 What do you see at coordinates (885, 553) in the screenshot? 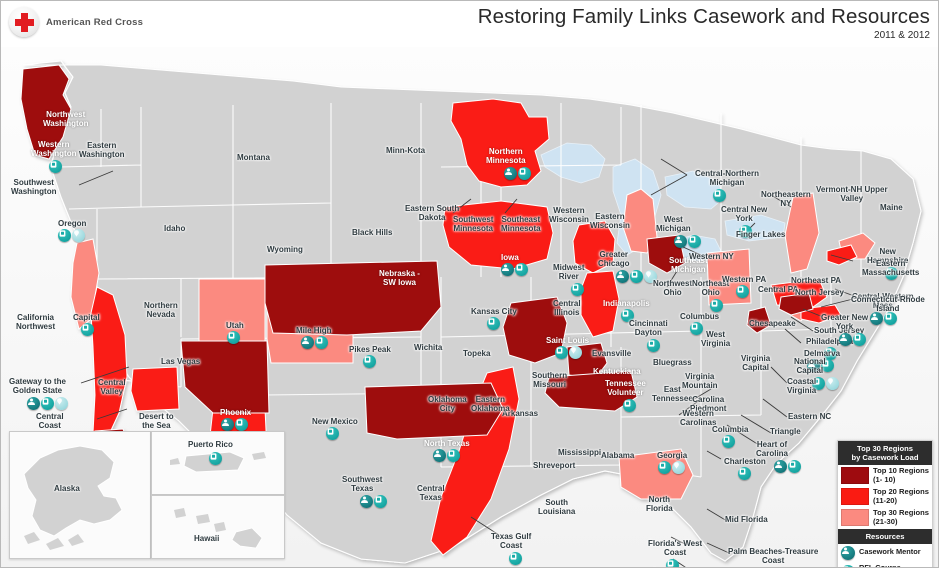
I see `legend-resource-row: Casework Mentor` at bounding box center [885, 553].